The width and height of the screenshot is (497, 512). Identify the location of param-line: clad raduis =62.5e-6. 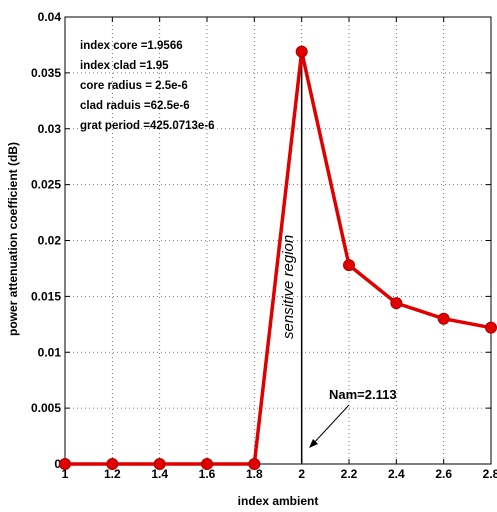
(135, 106).